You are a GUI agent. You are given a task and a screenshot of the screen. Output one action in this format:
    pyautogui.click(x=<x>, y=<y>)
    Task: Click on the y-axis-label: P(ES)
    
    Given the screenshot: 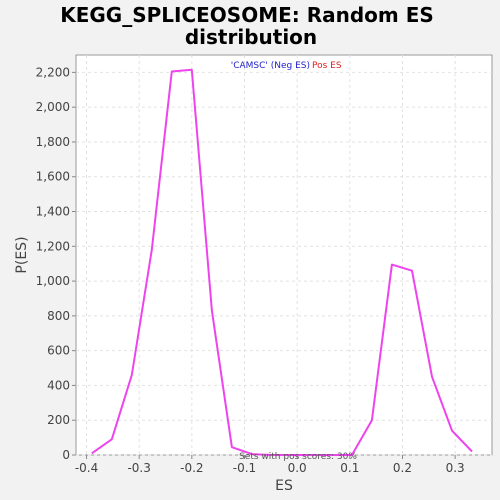 What is the action you would take?
    pyautogui.click(x=22, y=254)
    